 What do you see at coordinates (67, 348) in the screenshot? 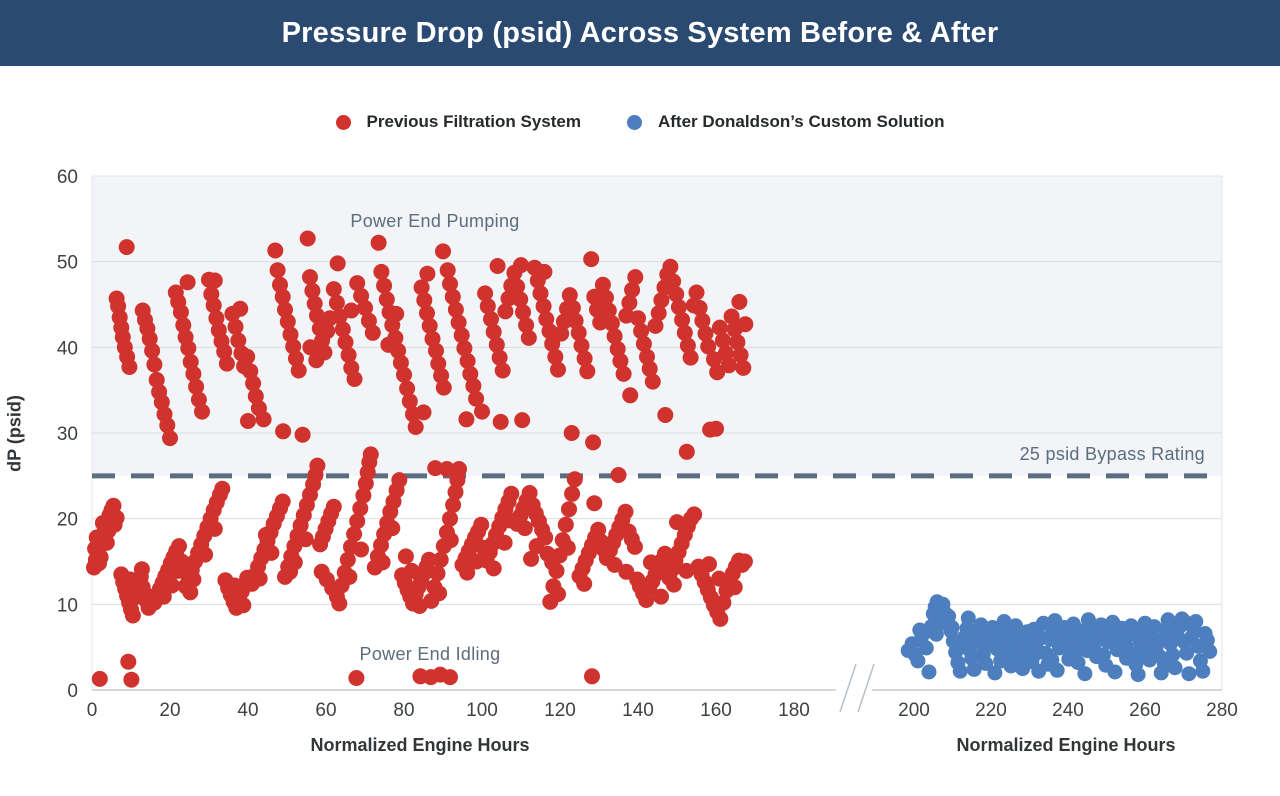
I see `y-tick-label-40: 40` at bounding box center [67, 348].